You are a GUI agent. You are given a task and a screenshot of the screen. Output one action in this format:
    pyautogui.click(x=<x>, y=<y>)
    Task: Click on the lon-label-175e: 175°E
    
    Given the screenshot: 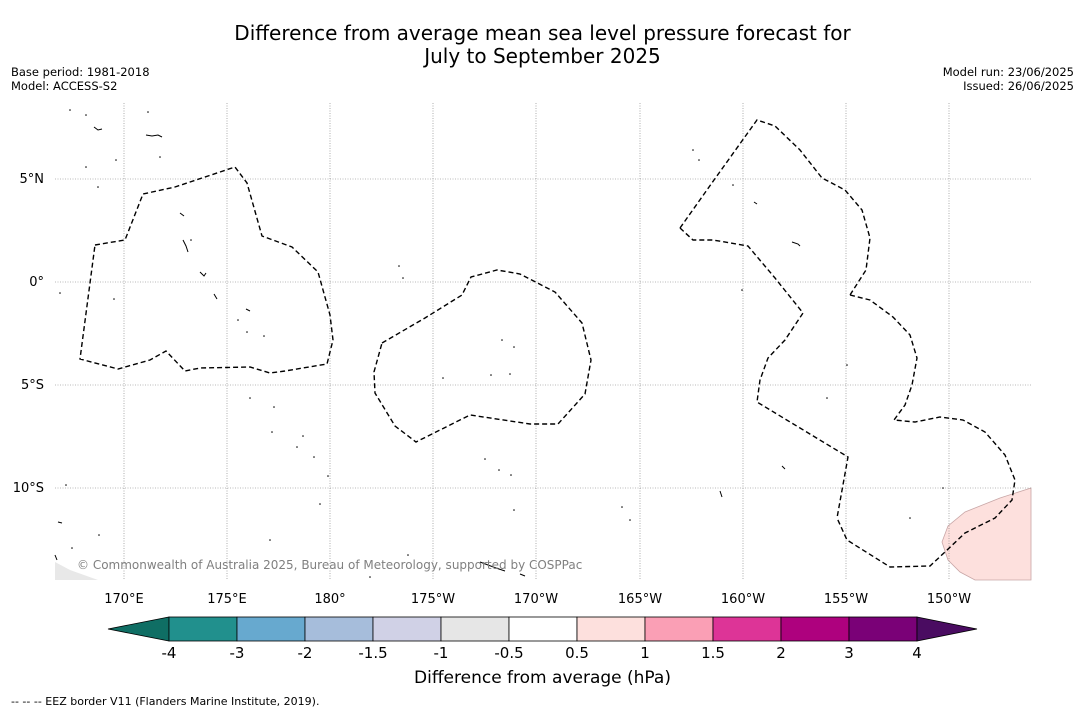 What is the action you would take?
    pyautogui.click(x=227, y=599)
    